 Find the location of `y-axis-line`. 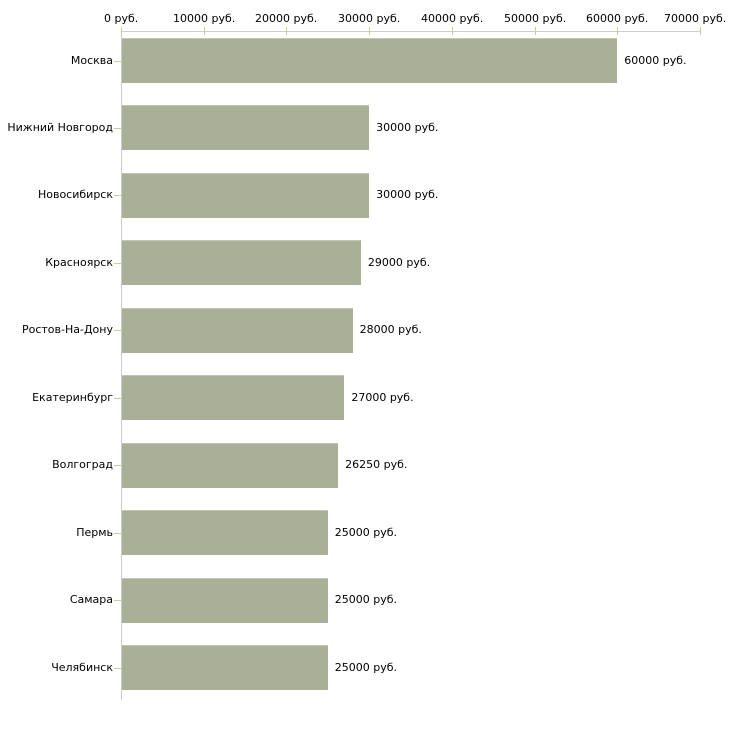

y-axis-line is located at coordinates (121, 365).